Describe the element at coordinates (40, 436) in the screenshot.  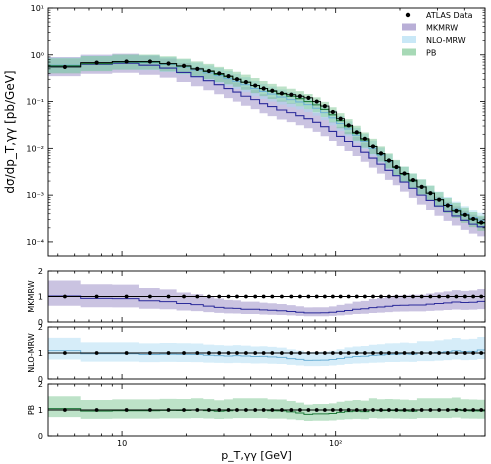
I see `ratio-y-tick-label: 0` at that location.